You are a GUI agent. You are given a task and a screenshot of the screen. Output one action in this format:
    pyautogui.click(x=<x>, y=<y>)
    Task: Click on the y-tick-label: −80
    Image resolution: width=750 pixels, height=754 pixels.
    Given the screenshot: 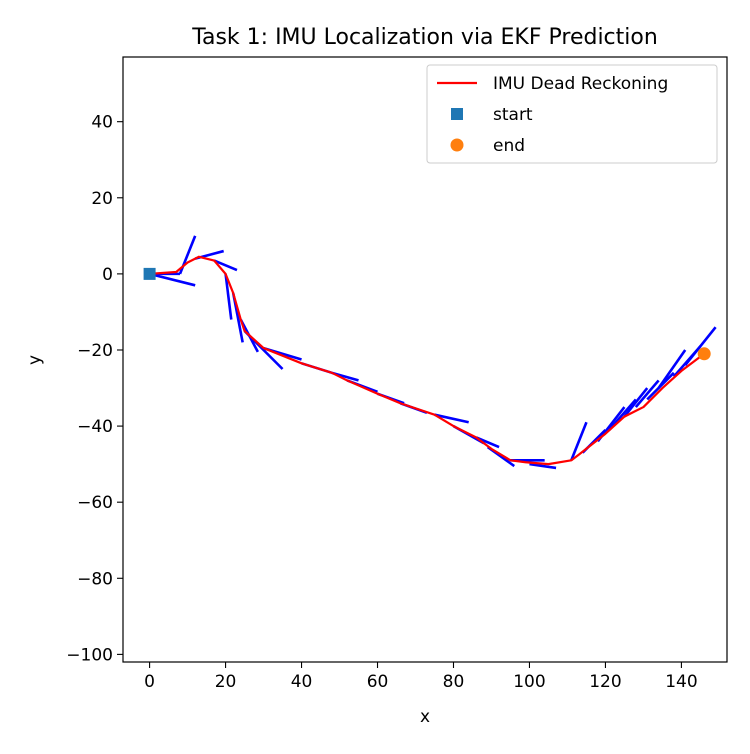 What is the action you would take?
    pyautogui.click(x=95, y=579)
    